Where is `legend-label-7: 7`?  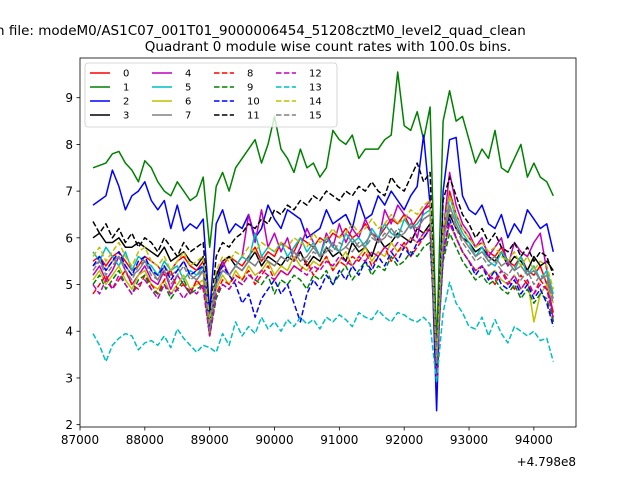
legend-label-7: 7 is located at coordinates (188, 116).